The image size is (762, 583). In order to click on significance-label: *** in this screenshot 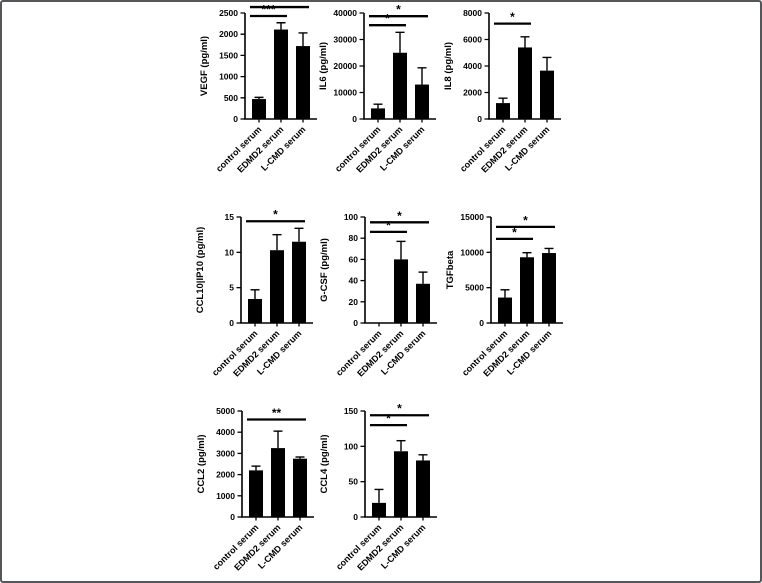, I will do `click(268, 9)`.